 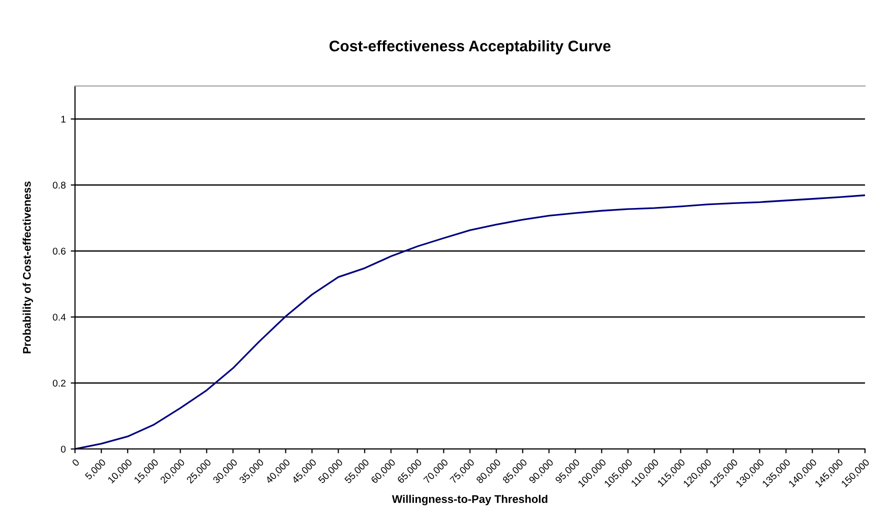 What do you see at coordinates (76, 462) in the screenshot?
I see `x-tick-label: 0` at bounding box center [76, 462].